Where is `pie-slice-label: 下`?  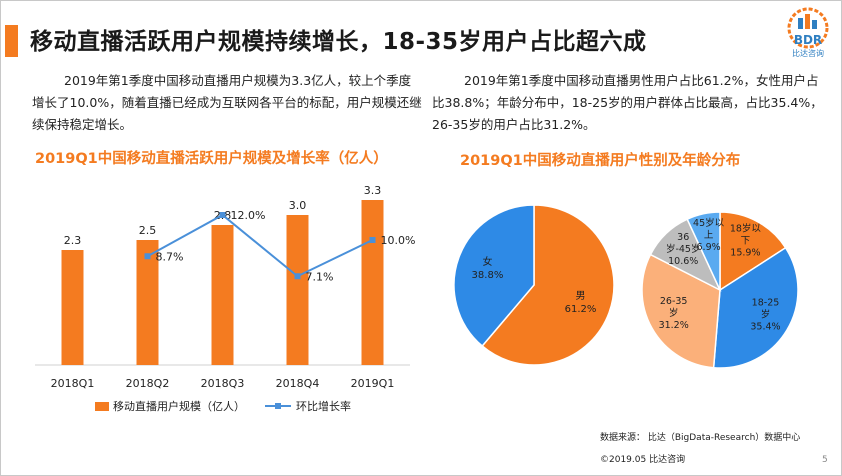
pie-slice-label: 下 is located at coordinates (746, 240).